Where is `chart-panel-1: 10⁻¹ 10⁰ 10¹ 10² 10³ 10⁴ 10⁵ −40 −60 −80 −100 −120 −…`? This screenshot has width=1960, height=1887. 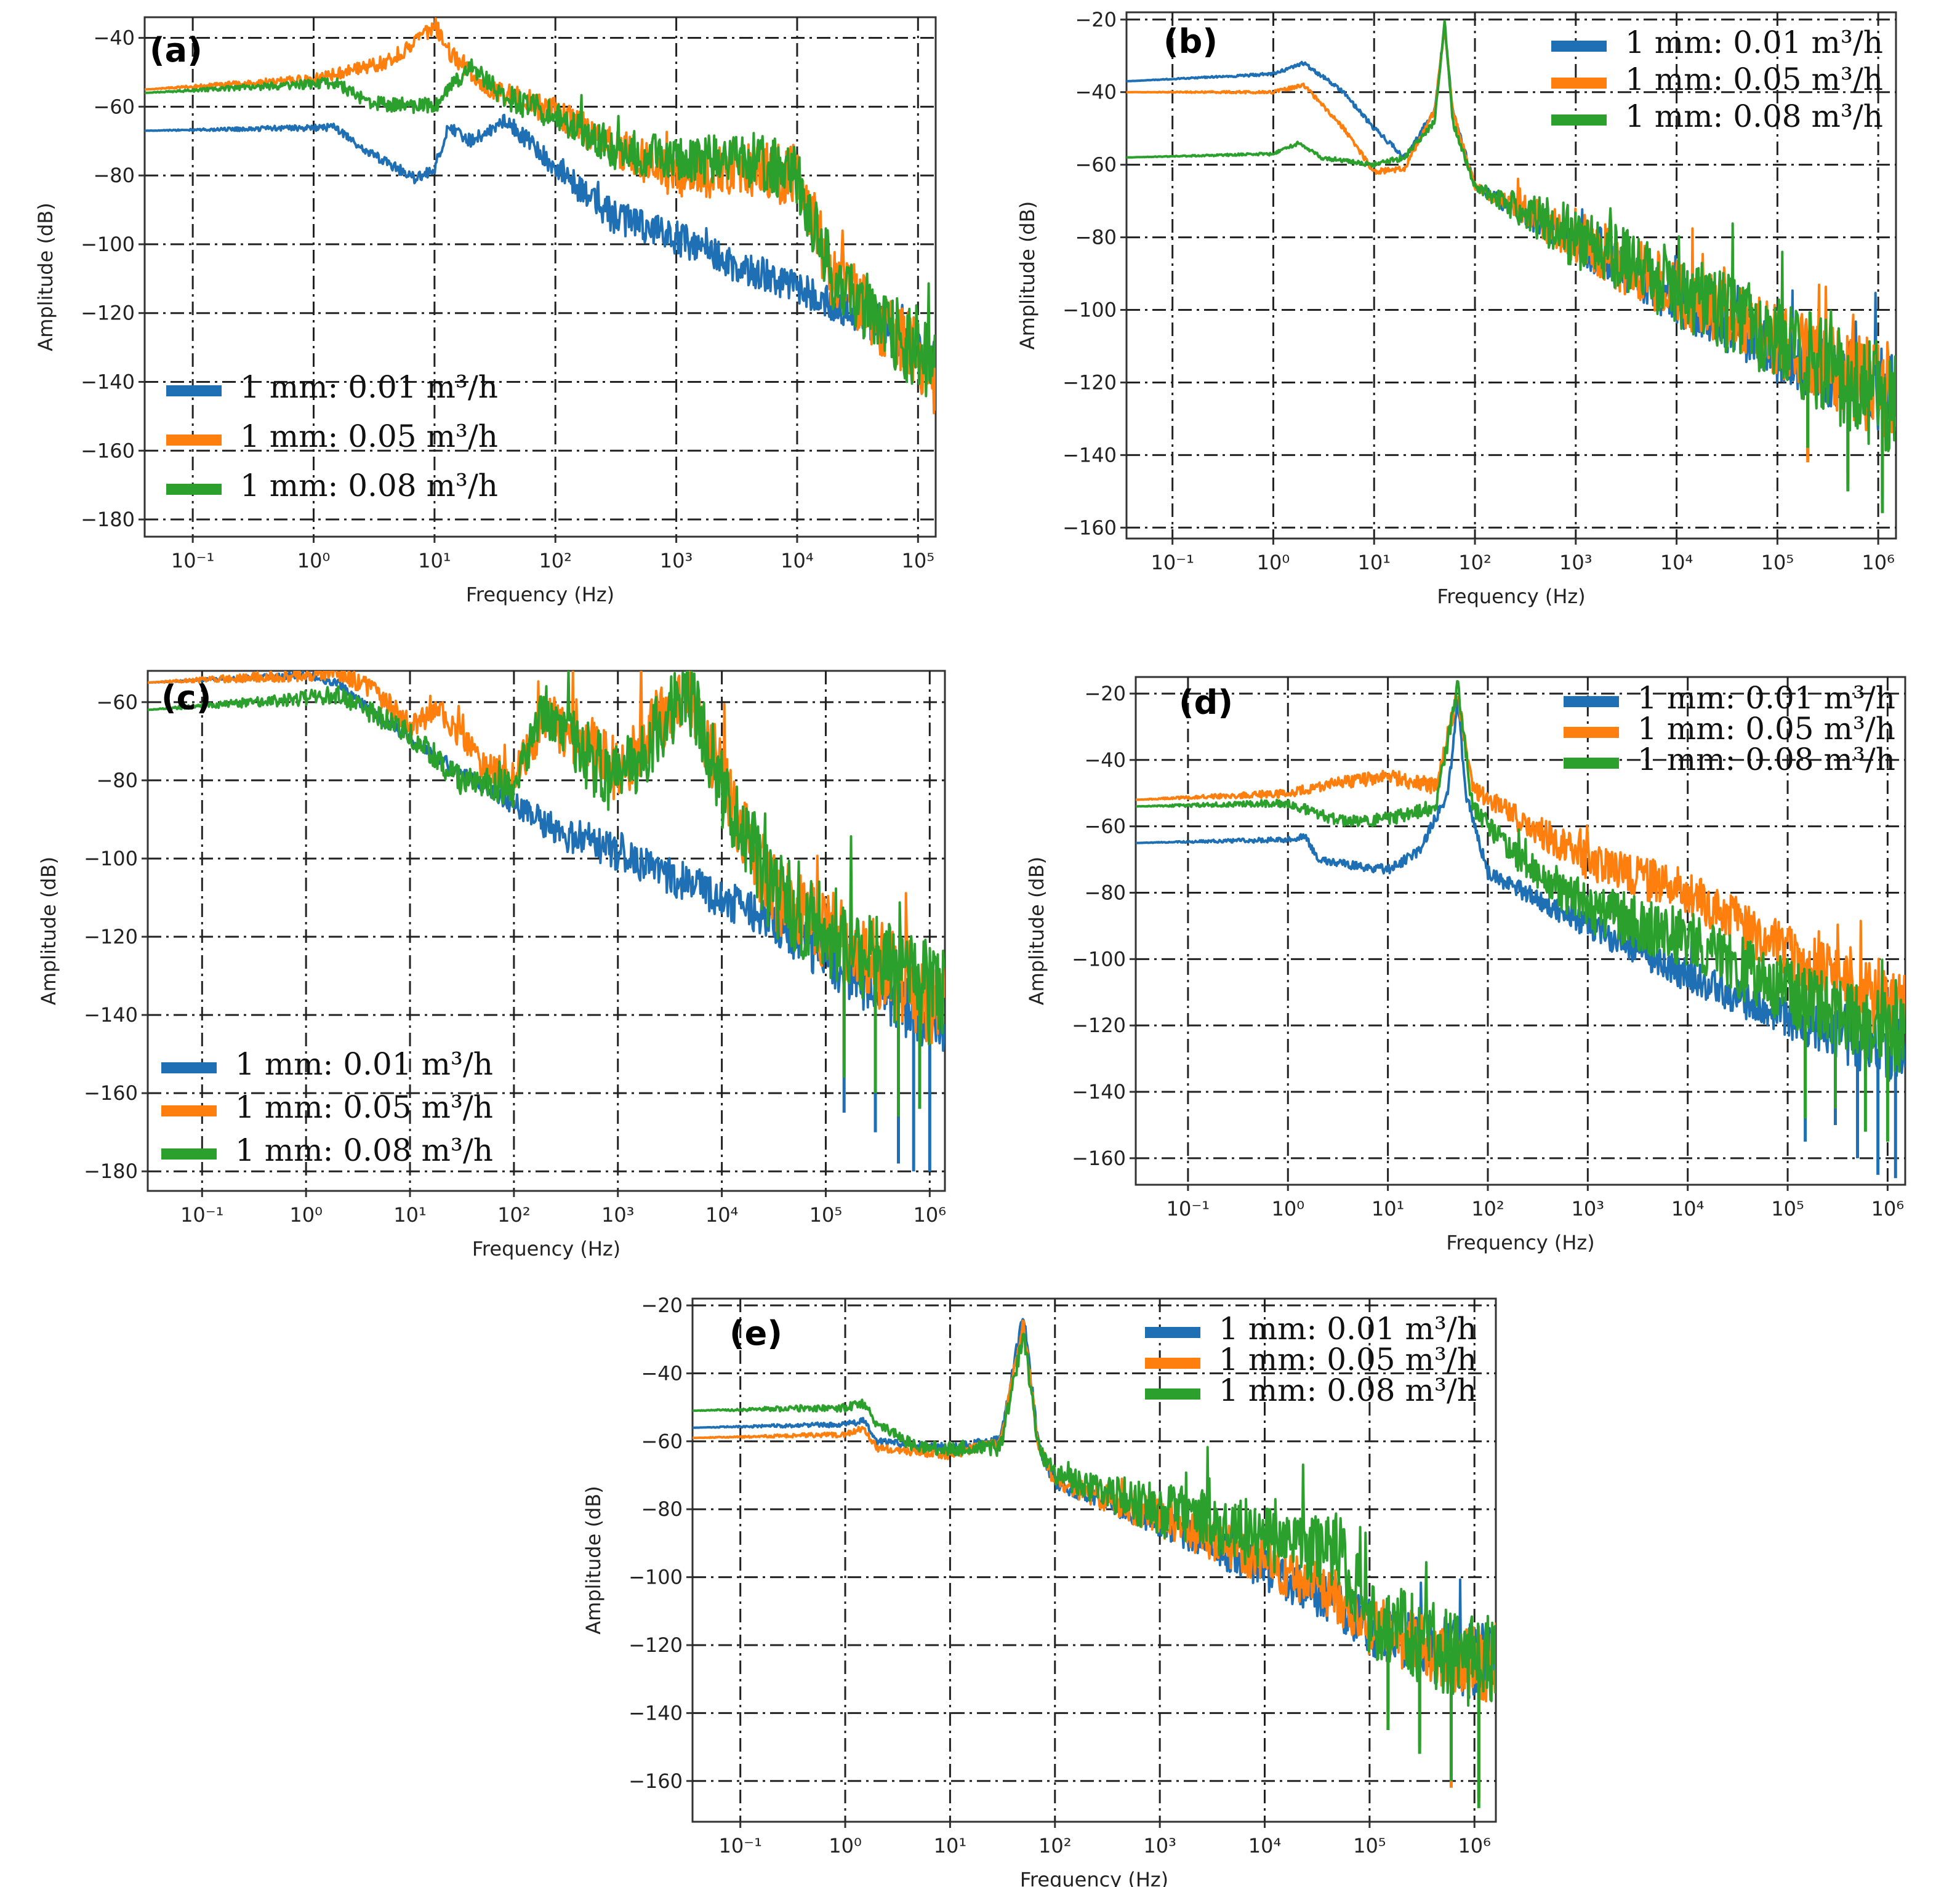 chart-panel-1: 10⁻¹ 10⁰ 10¹ 10² 10³ 10⁴ 10⁵ −40 −60 −80 −100 −120 −… is located at coordinates (485, 311).